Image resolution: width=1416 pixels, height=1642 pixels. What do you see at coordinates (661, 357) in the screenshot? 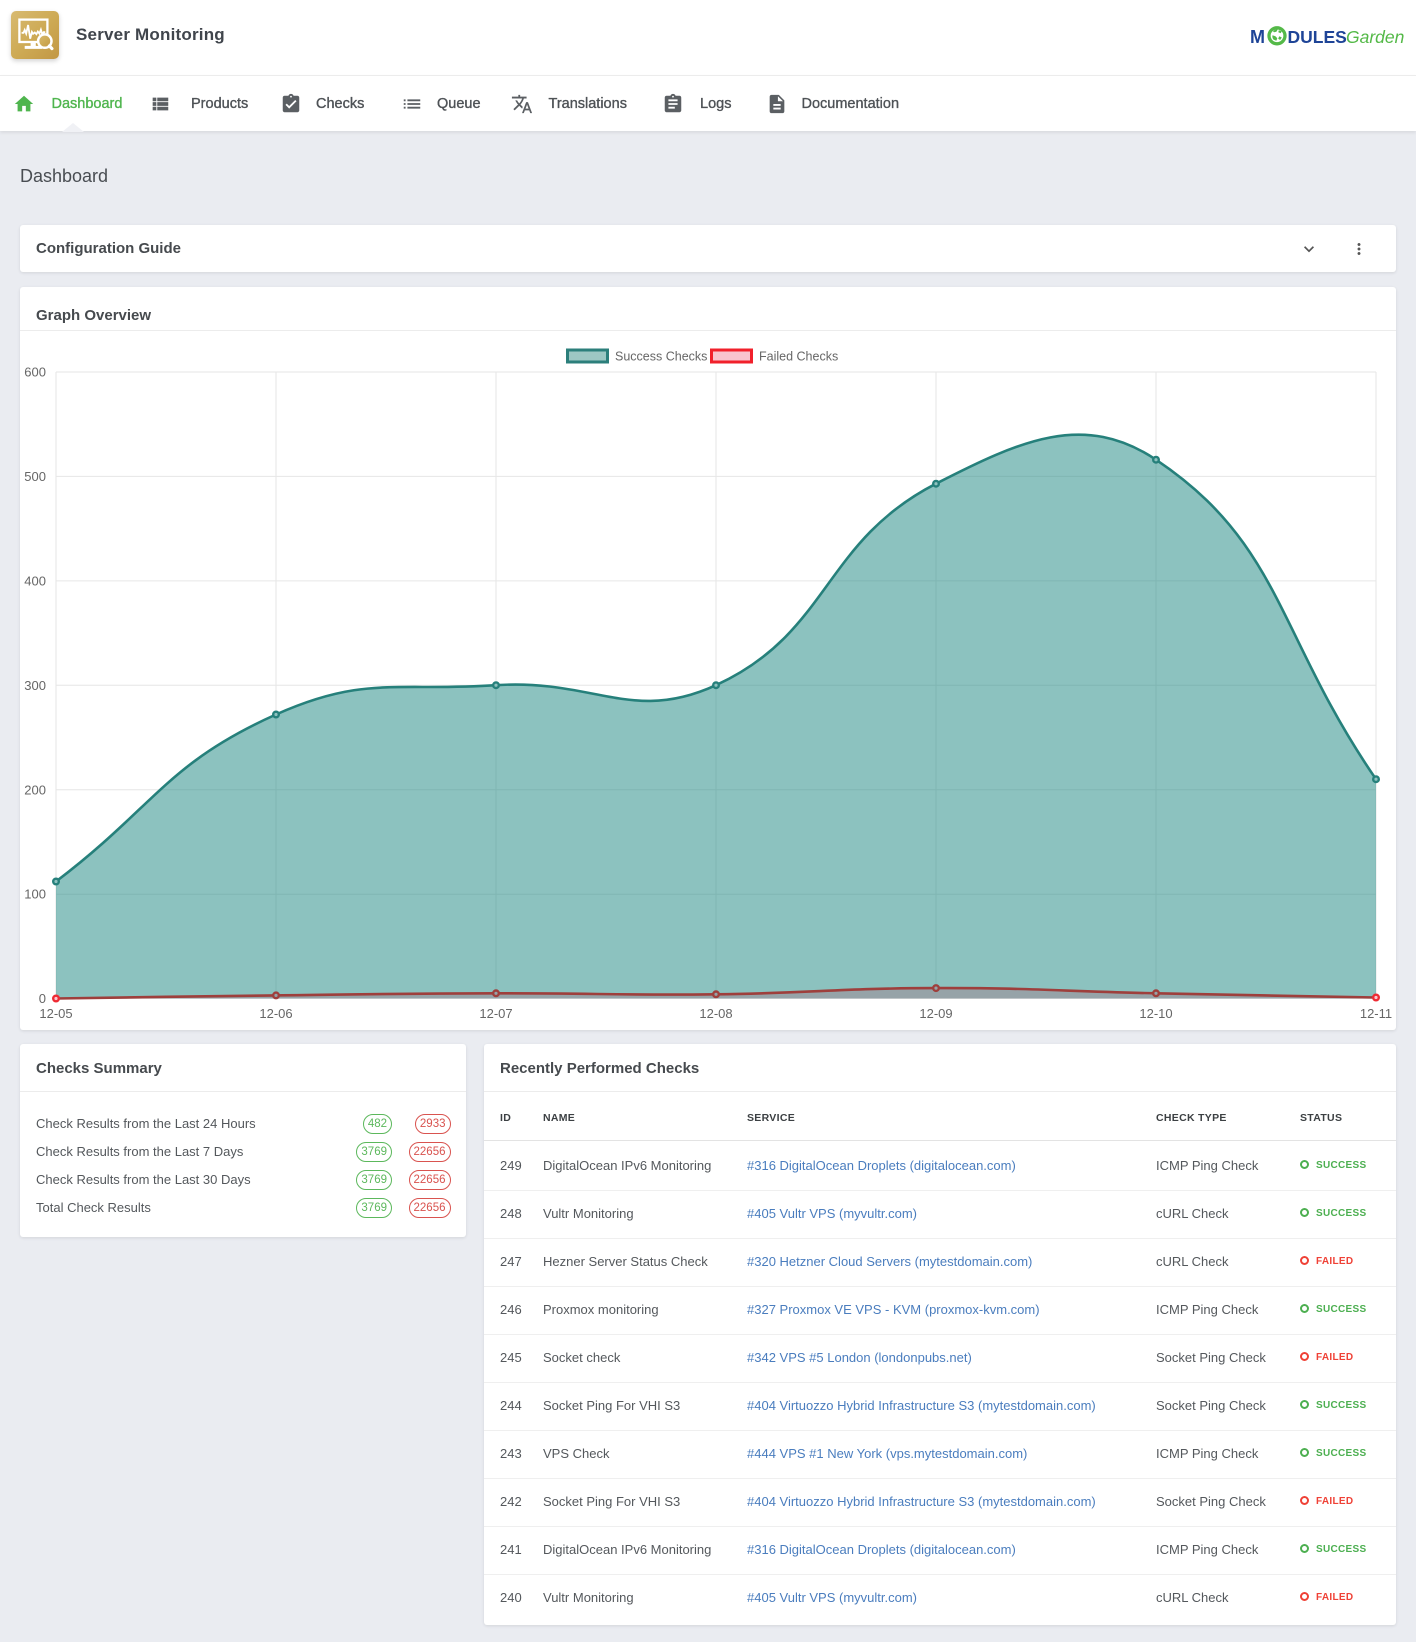
I see `svg-text: Success Checks` at bounding box center [661, 357].